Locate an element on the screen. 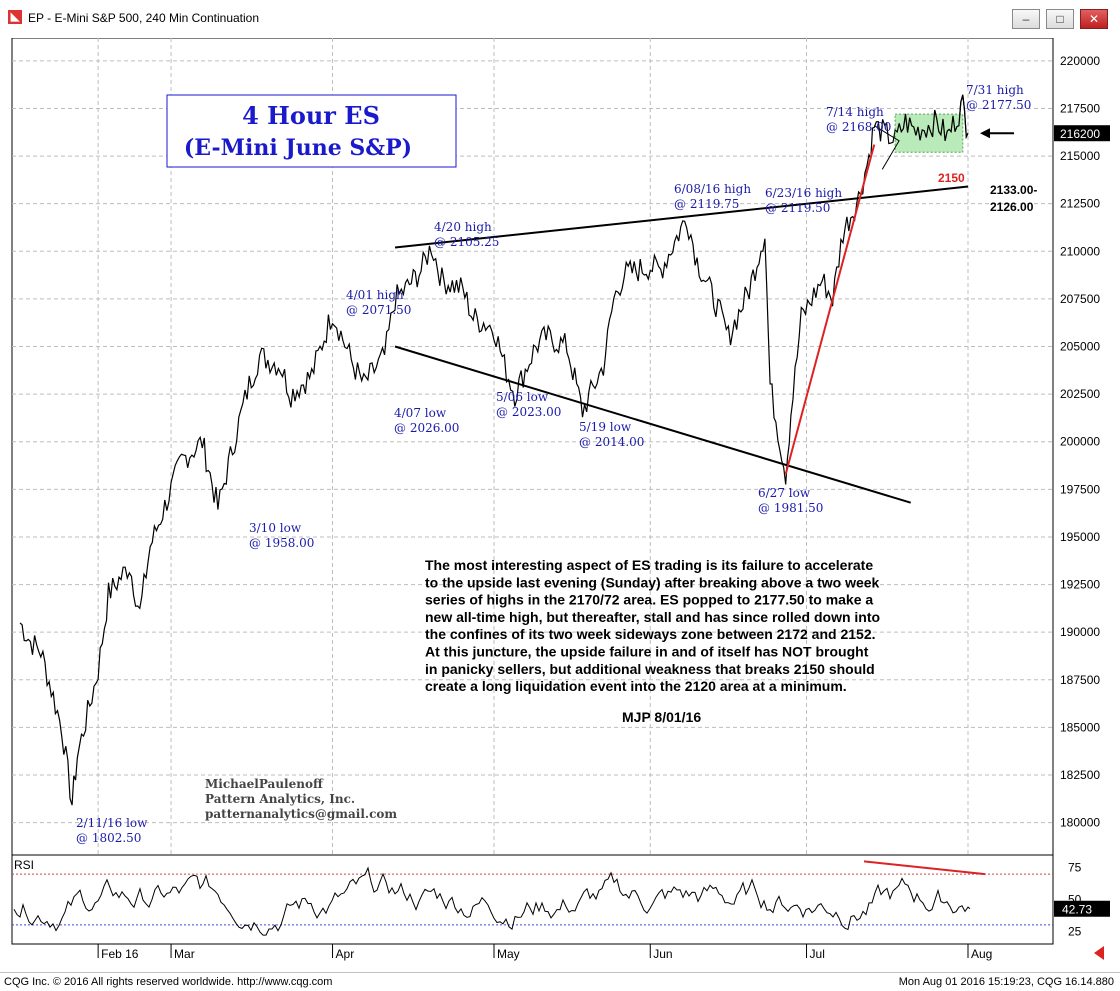 The height and width of the screenshot is (991, 1120). y-tick-label: 212500 is located at coordinates (1080, 204).